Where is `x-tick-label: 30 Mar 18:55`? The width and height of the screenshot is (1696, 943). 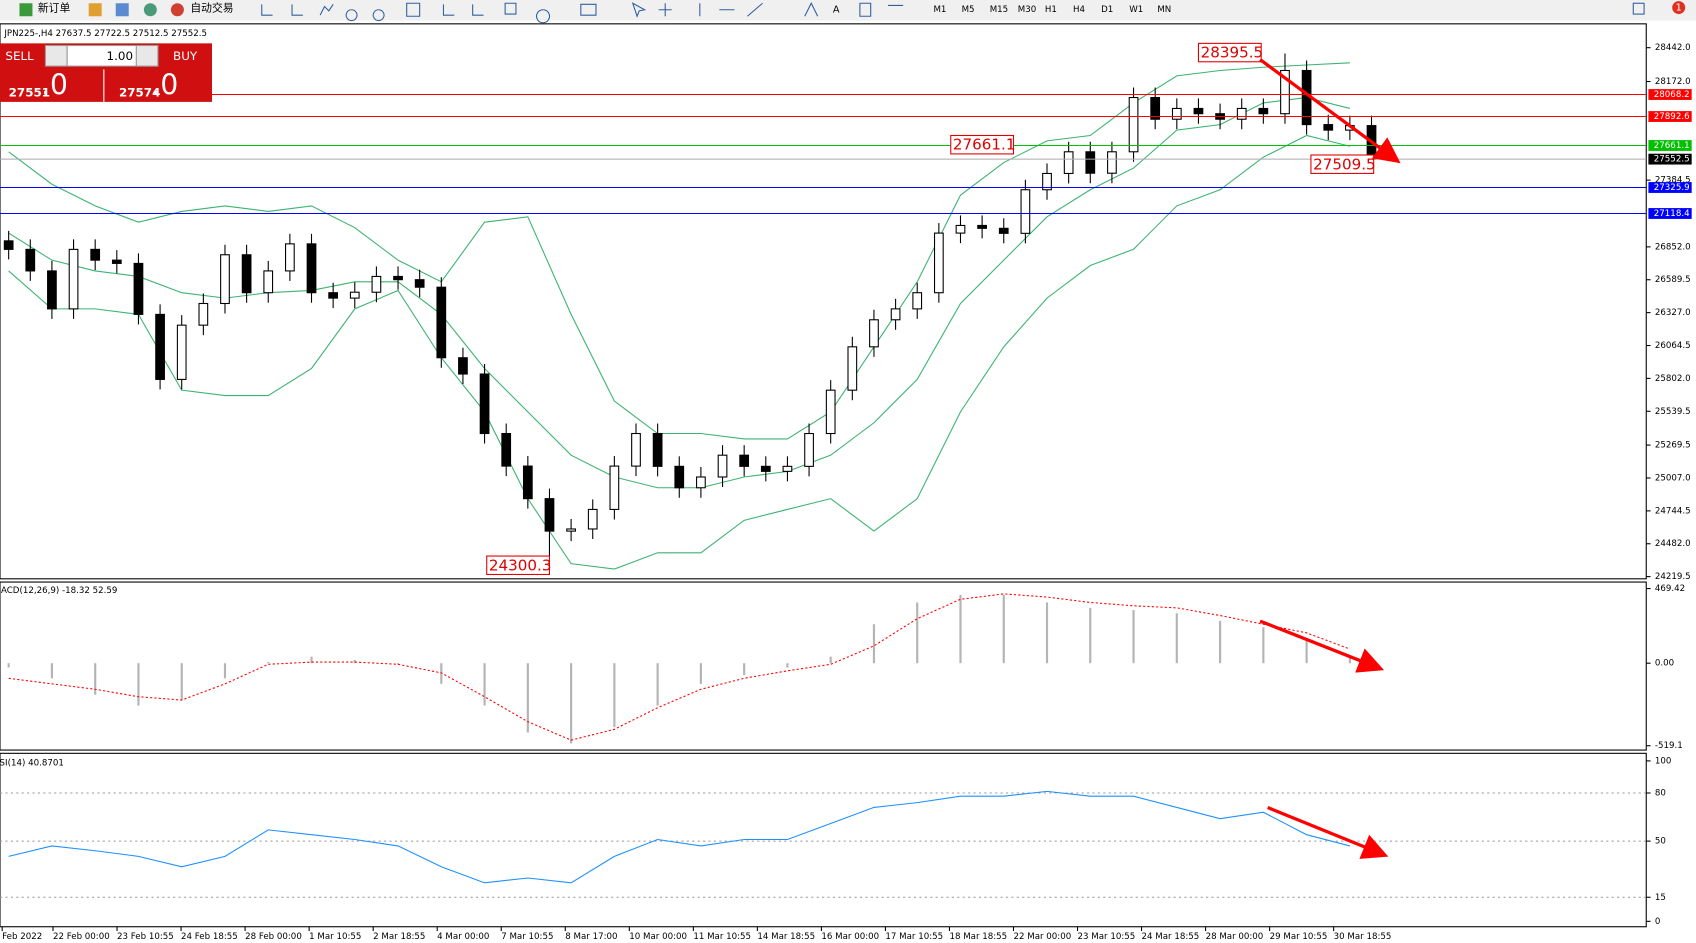 x-tick-label: 30 Mar 18:55 is located at coordinates (1363, 937).